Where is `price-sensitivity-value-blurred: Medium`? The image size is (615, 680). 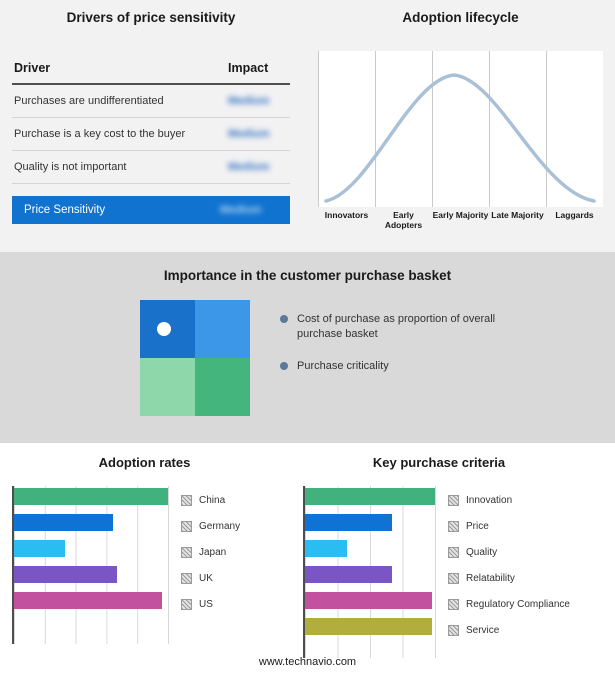 price-sensitivity-value-blurred: Medium is located at coordinates (241, 210).